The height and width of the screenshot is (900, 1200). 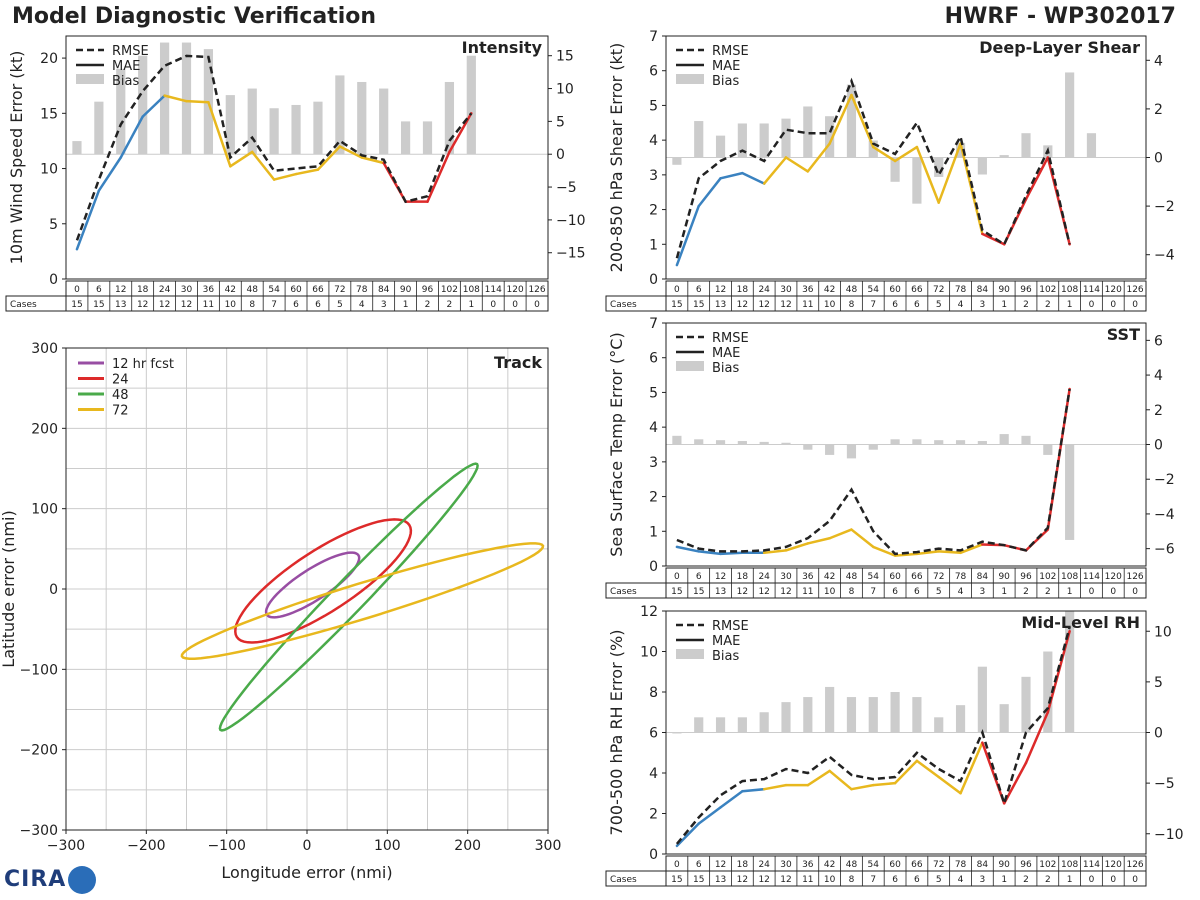 I want to click on sst-ytick-label: 0, so click(x=653, y=567).